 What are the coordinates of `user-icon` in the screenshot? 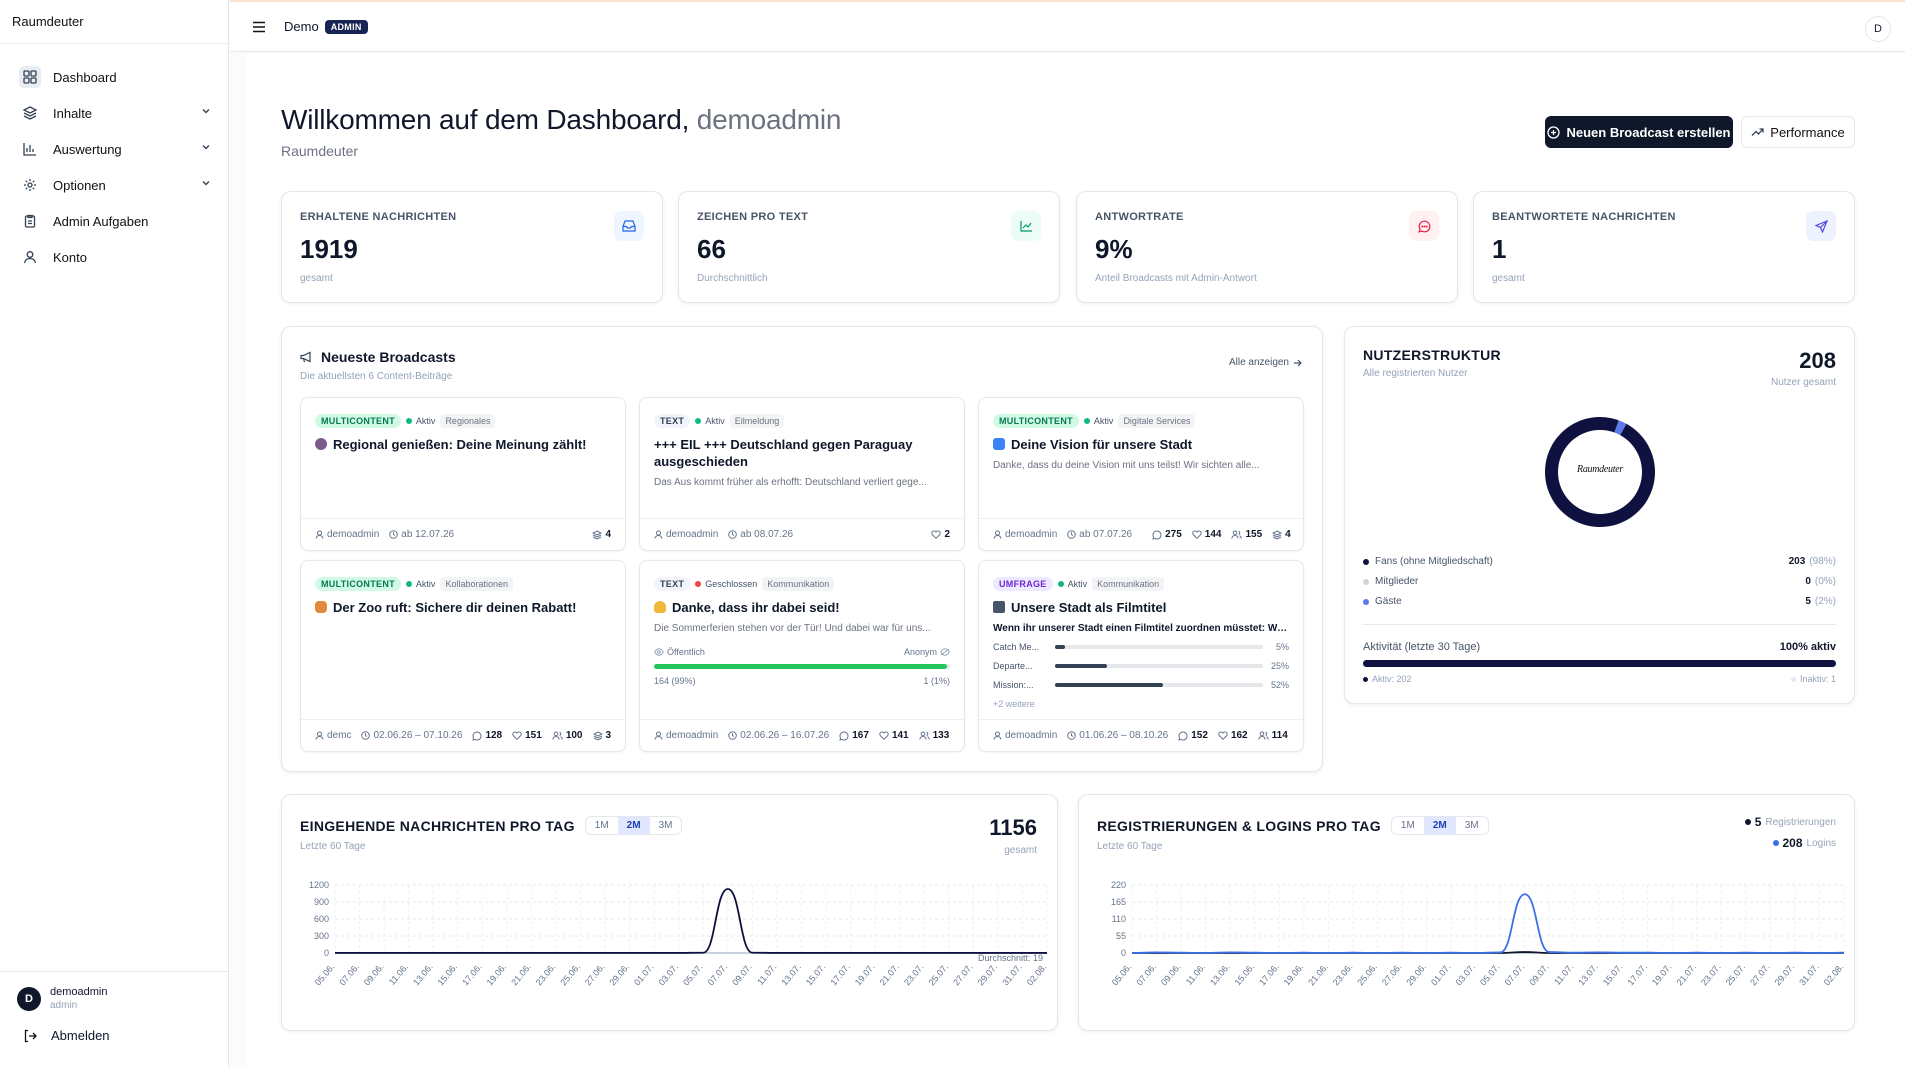 It's located at (30, 257).